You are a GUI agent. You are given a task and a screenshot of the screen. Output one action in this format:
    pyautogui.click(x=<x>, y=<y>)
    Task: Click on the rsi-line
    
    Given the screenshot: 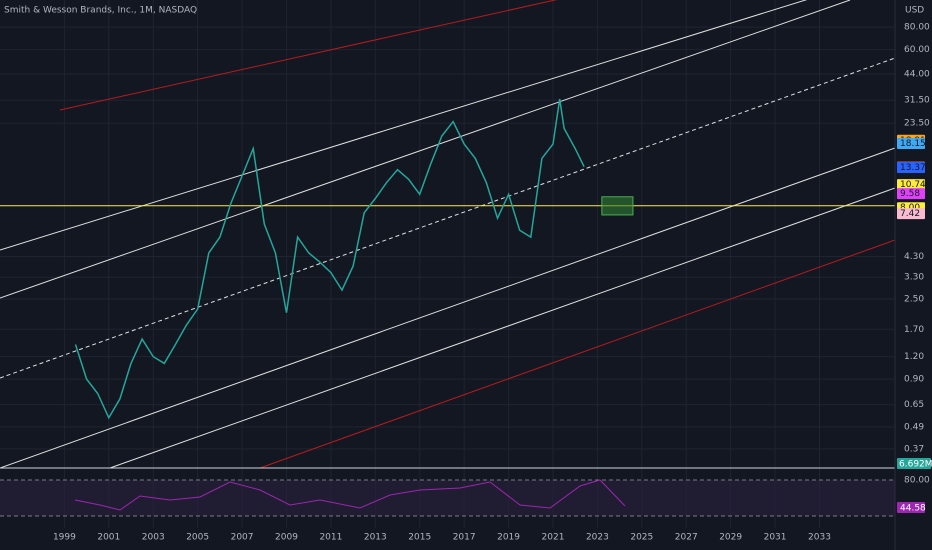 What is the action you would take?
    pyautogui.click(x=350, y=495)
    